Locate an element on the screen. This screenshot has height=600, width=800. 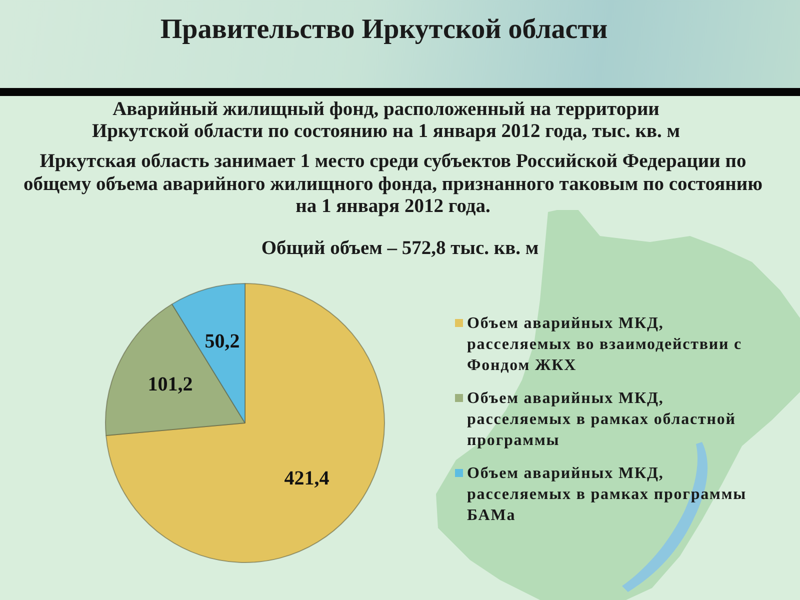
legend-label: Объем аварийных МКД, расселяемых в рамках программы БАМа is located at coordinates (607, 495).